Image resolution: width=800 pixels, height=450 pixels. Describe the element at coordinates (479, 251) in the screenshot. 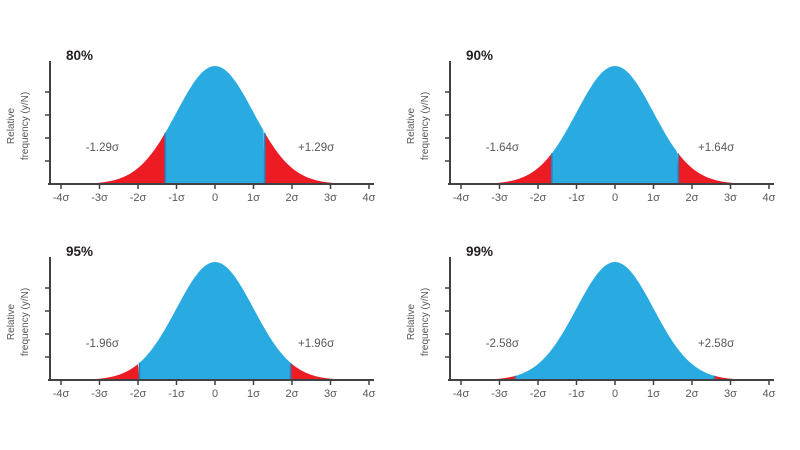

I see `confidence-title: 99%` at that location.